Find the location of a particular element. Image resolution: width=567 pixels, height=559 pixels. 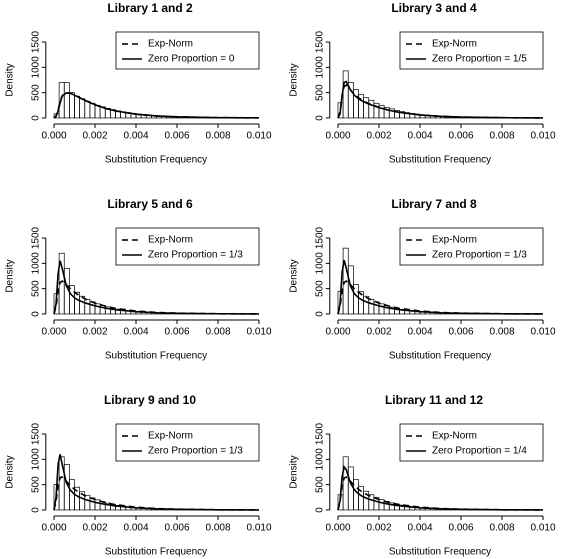

chart-title: Library 1 and 2 is located at coordinates (150, 8).